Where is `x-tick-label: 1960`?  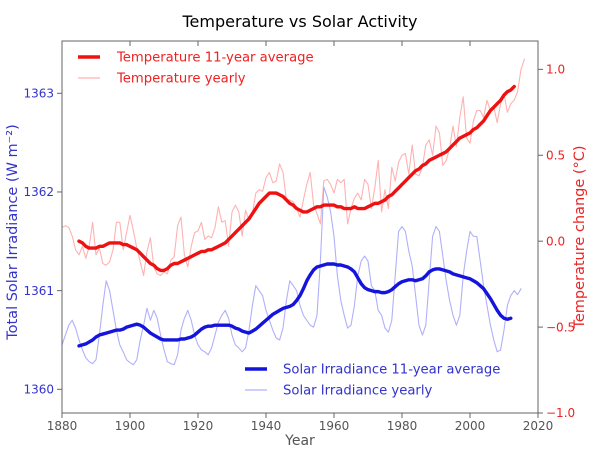
x-tick-label: 1960 is located at coordinates (334, 426).